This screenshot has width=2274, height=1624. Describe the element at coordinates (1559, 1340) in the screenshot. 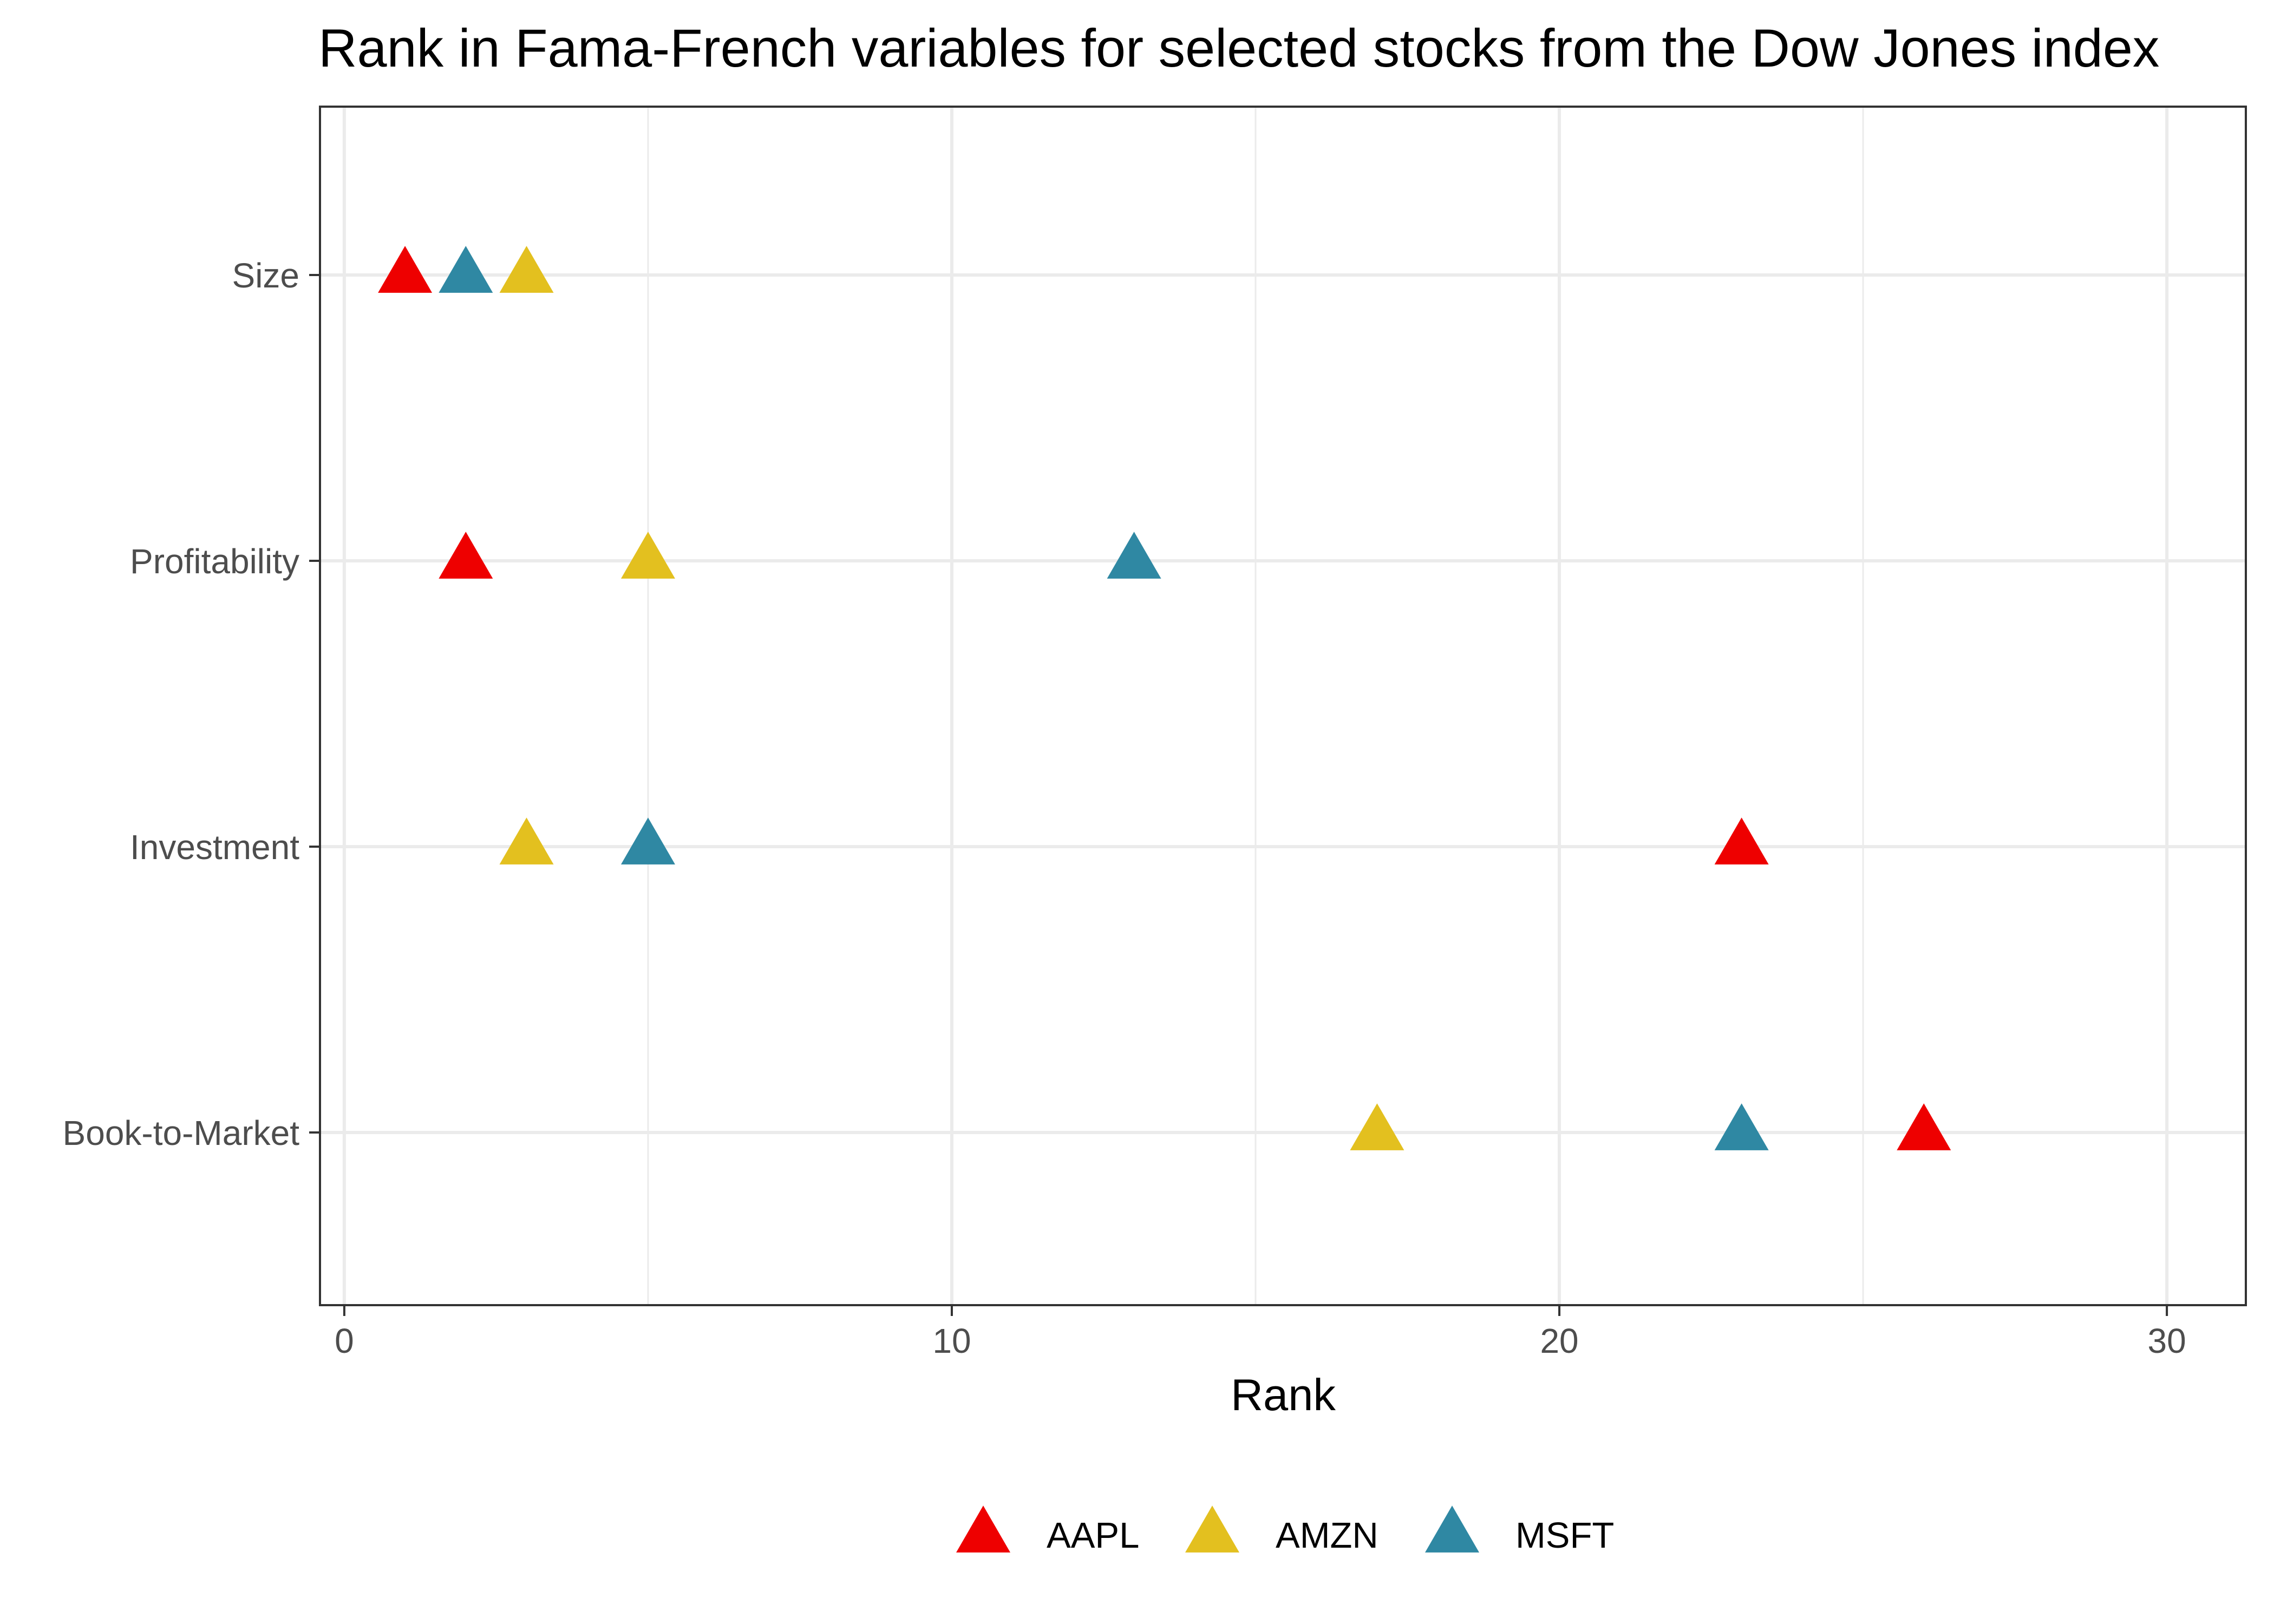

I see `x-tick-label: 20` at that location.